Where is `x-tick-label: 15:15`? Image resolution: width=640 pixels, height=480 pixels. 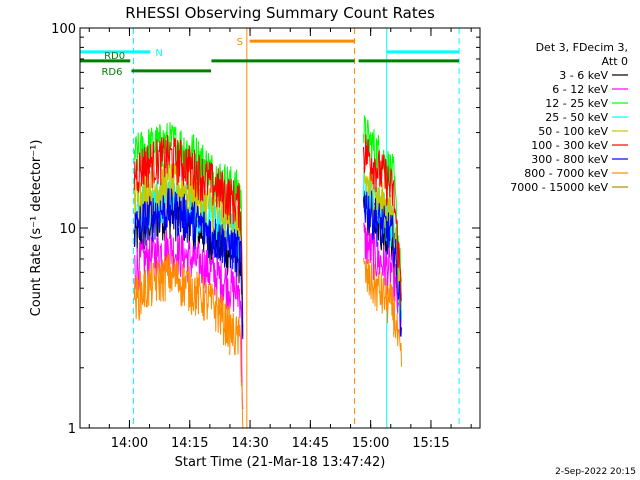 x-tick-label: 15:15 is located at coordinates (430, 443).